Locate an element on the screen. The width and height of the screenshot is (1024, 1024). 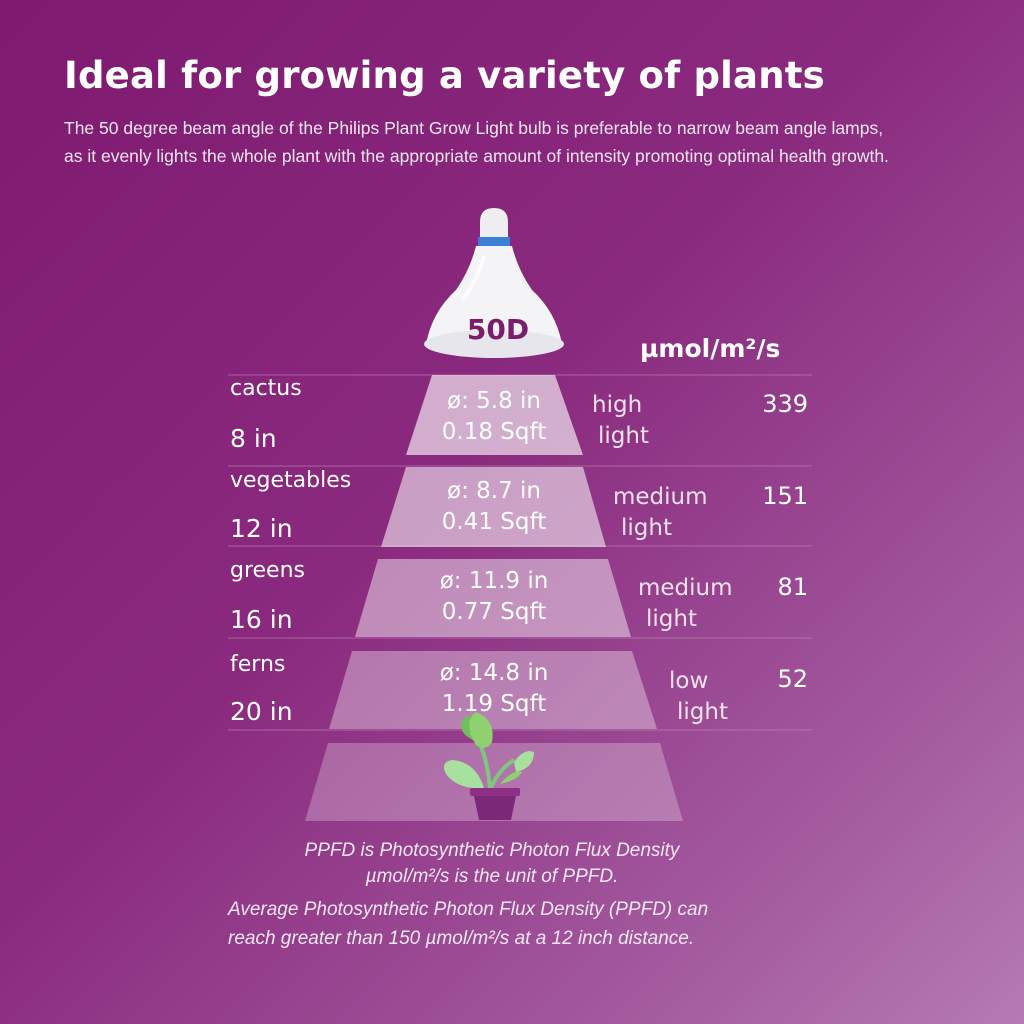
beam-coverage: ø: 5.8 in 0.18 Sqft is located at coordinates (494, 417).